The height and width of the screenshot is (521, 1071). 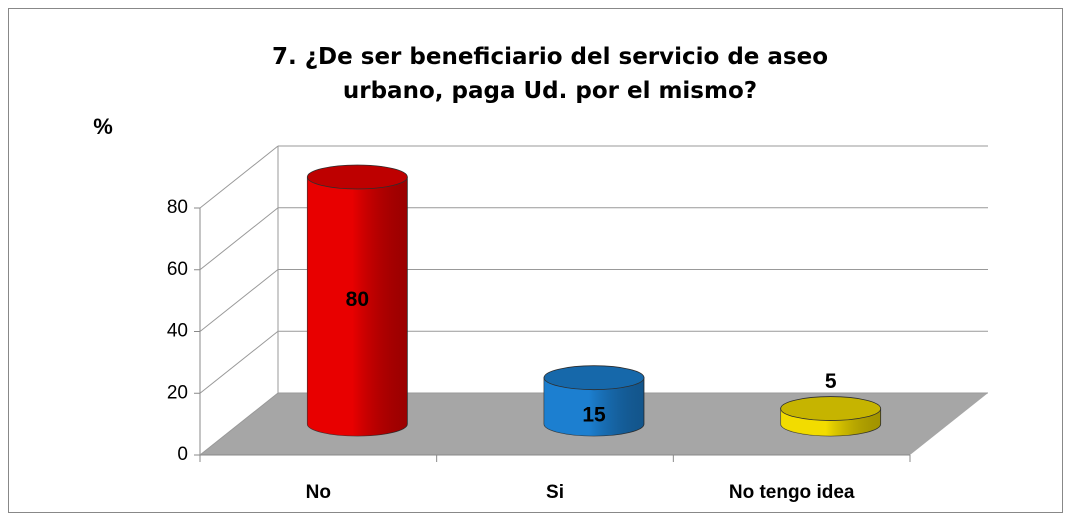 I want to click on y-tick-label: 80, so click(x=177, y=207).